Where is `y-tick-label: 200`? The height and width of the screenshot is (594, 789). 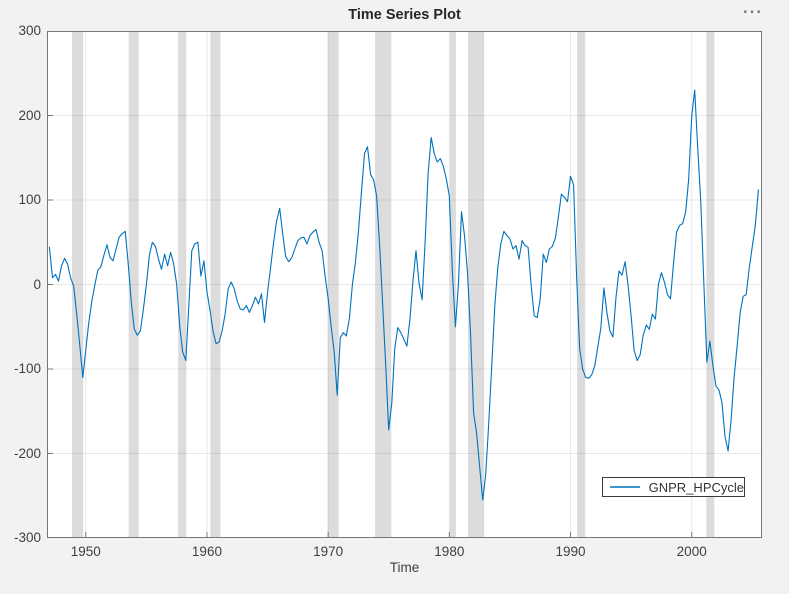
y-tick-label: 200 is located at coordinates (29, 115).